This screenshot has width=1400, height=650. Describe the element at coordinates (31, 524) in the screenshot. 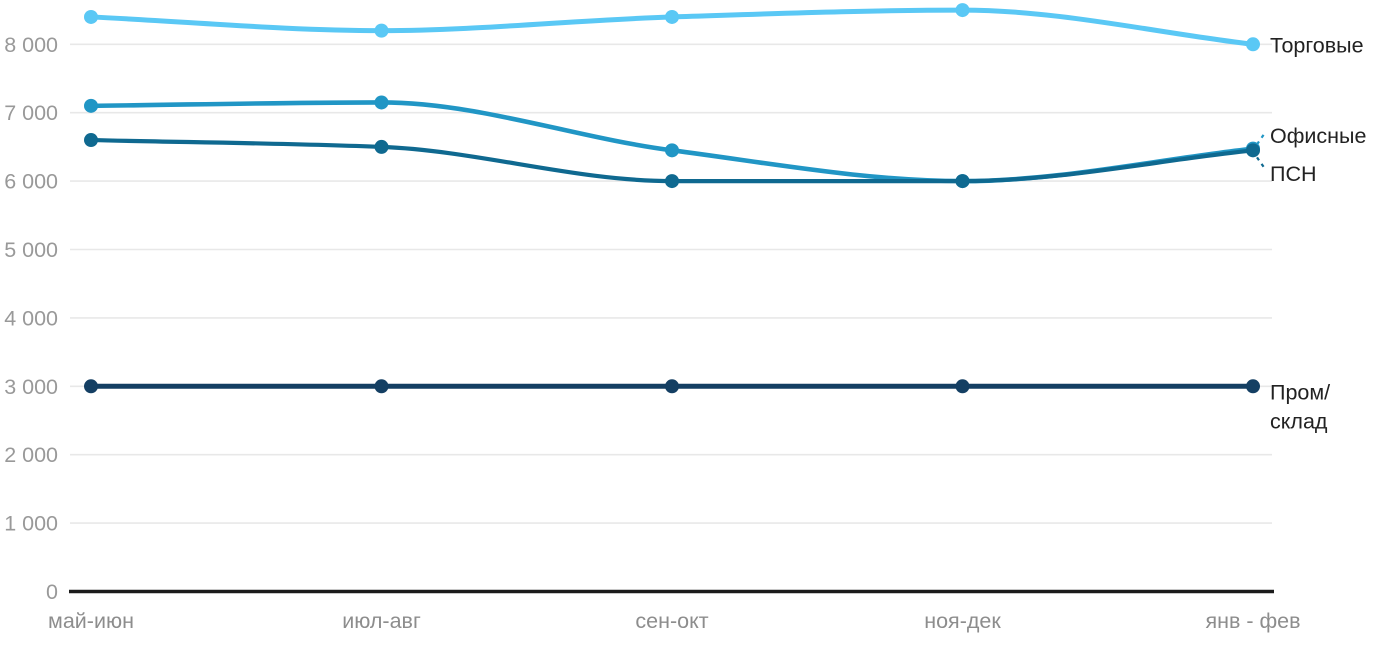

I see `y-axis-tick-label: 1 000` at that location.